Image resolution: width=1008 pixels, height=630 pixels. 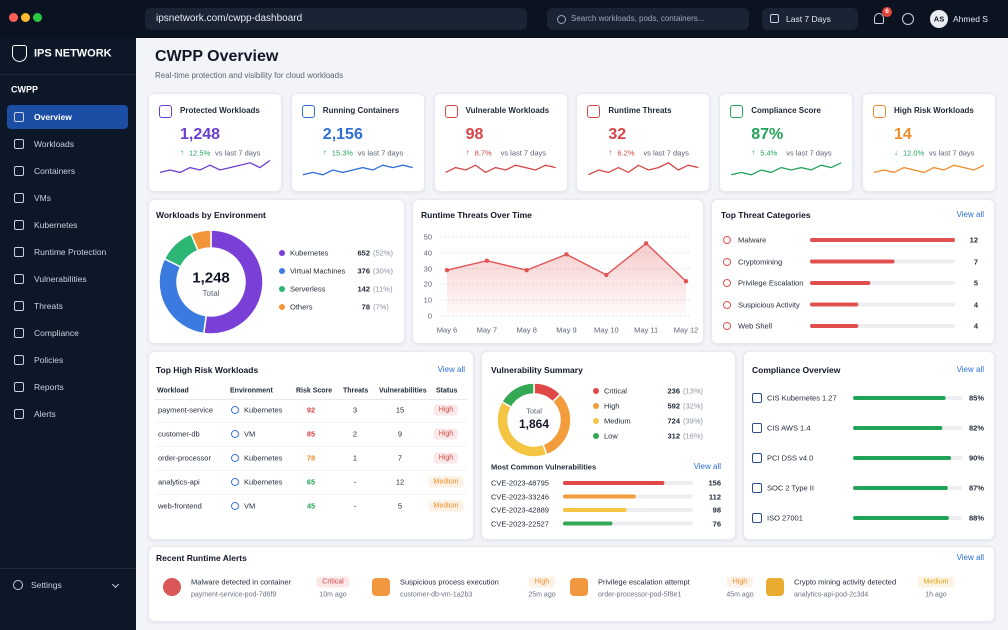 What do you see at coordinates (400, 458) in the screenshot?
I see `vulnerabilities: 7` at bounding box center [400, 458].